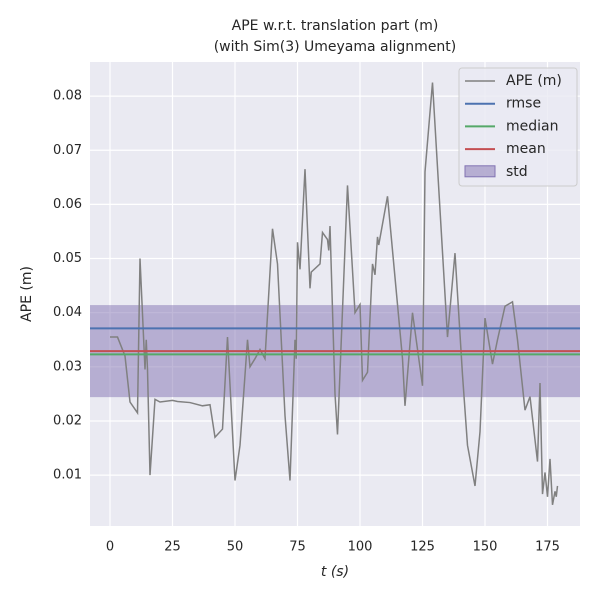  I want to click on legend-label: std, so click(517, 172).